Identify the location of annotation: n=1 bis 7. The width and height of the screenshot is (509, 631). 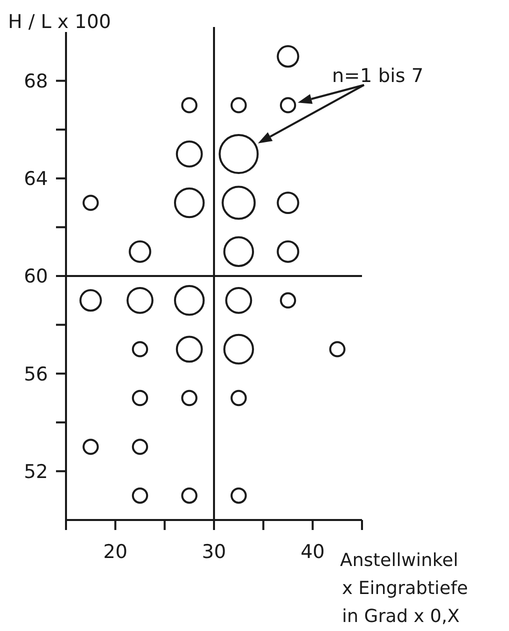
(378, 76).